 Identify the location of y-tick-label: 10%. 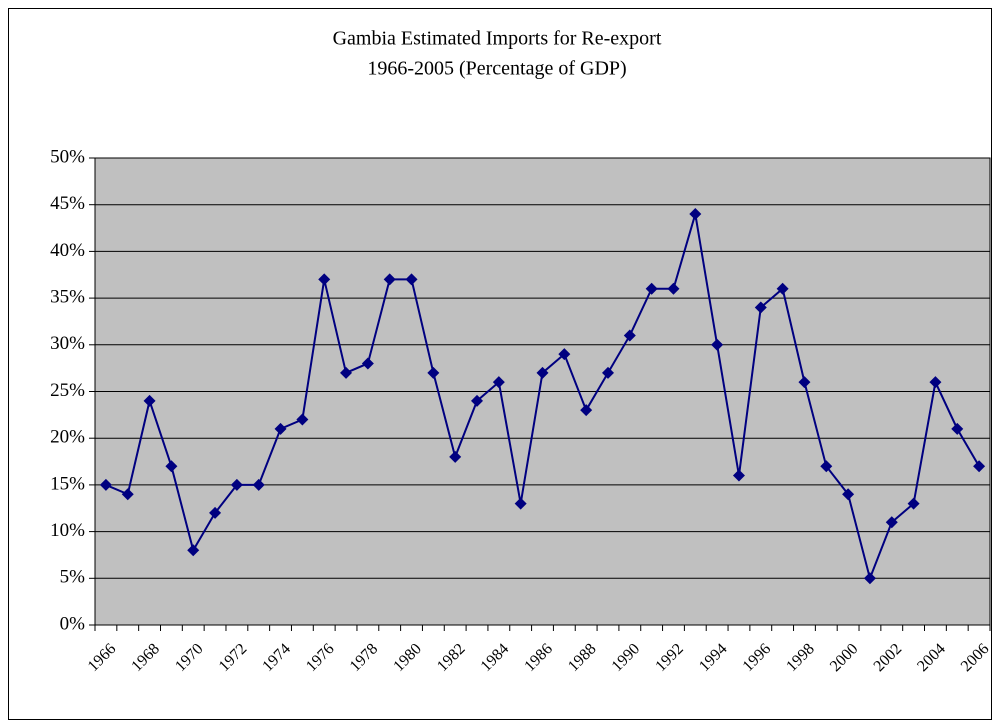
(67, 530).